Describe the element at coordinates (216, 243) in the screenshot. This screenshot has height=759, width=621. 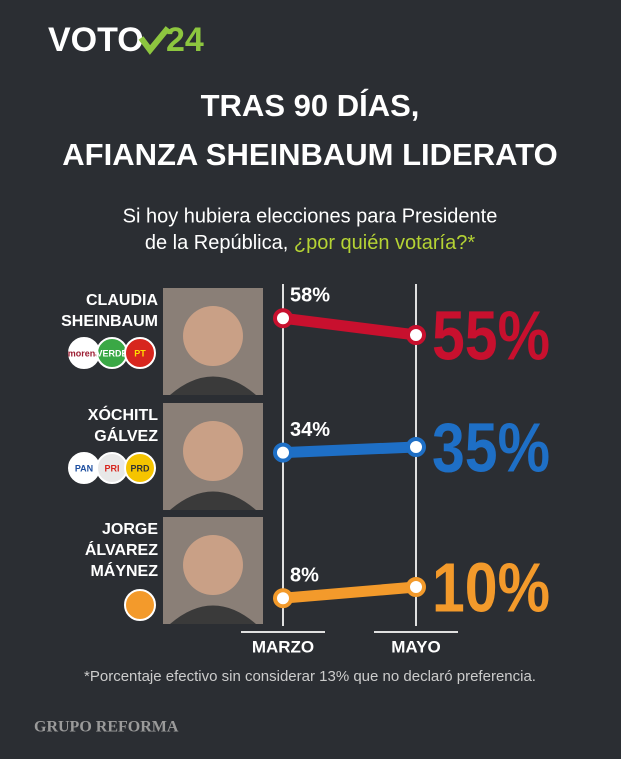
I see `subtitle: de la República,` at that location.